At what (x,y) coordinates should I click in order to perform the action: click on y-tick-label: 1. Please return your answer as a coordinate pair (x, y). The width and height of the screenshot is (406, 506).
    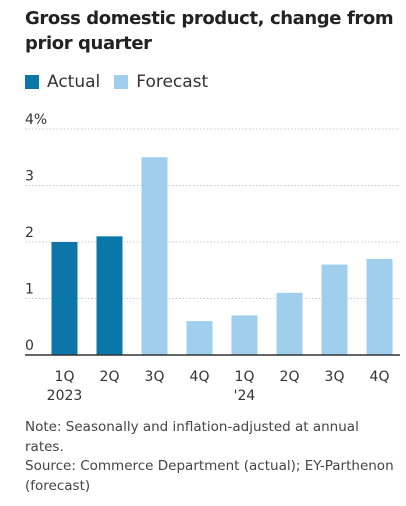
    Looking at the image, I should click on (29, 290).